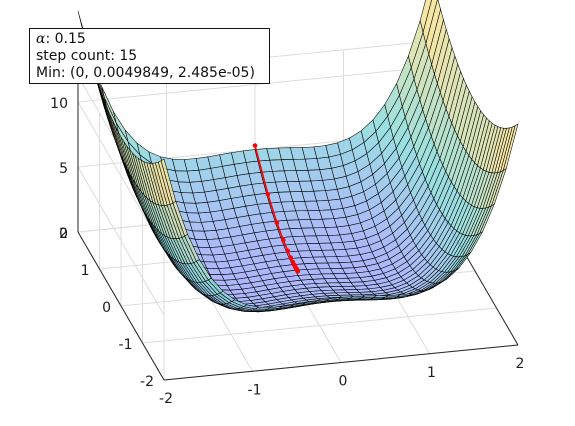 The image size is (575, 426). I want to click on grid-line-z-back, so click(255, 84).